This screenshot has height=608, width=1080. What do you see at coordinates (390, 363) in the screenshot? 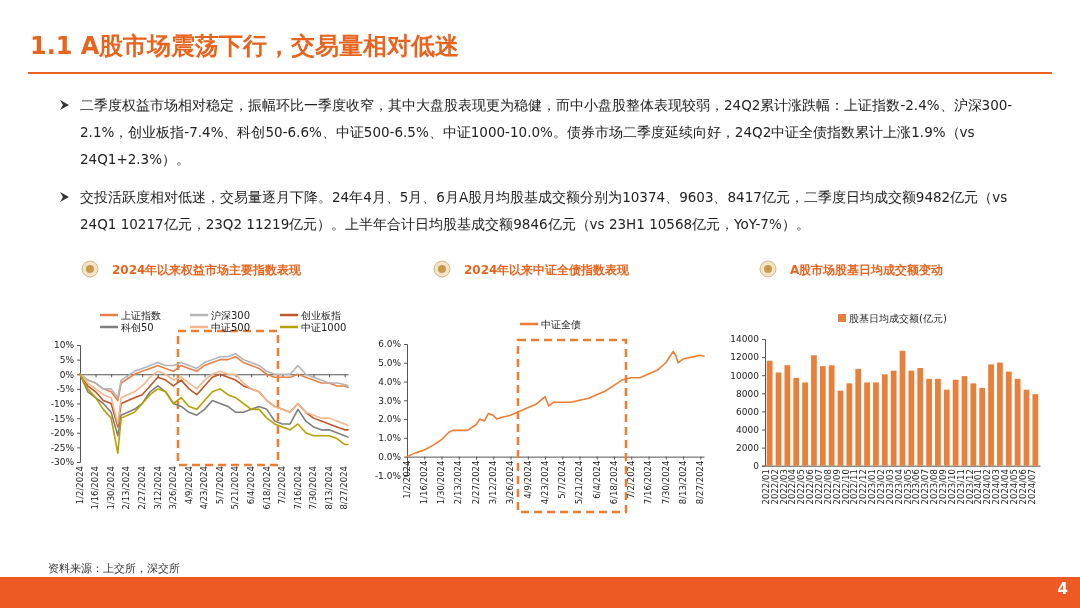
I see `y-tick-label: 5.0%` at bounding box center [390, 363].